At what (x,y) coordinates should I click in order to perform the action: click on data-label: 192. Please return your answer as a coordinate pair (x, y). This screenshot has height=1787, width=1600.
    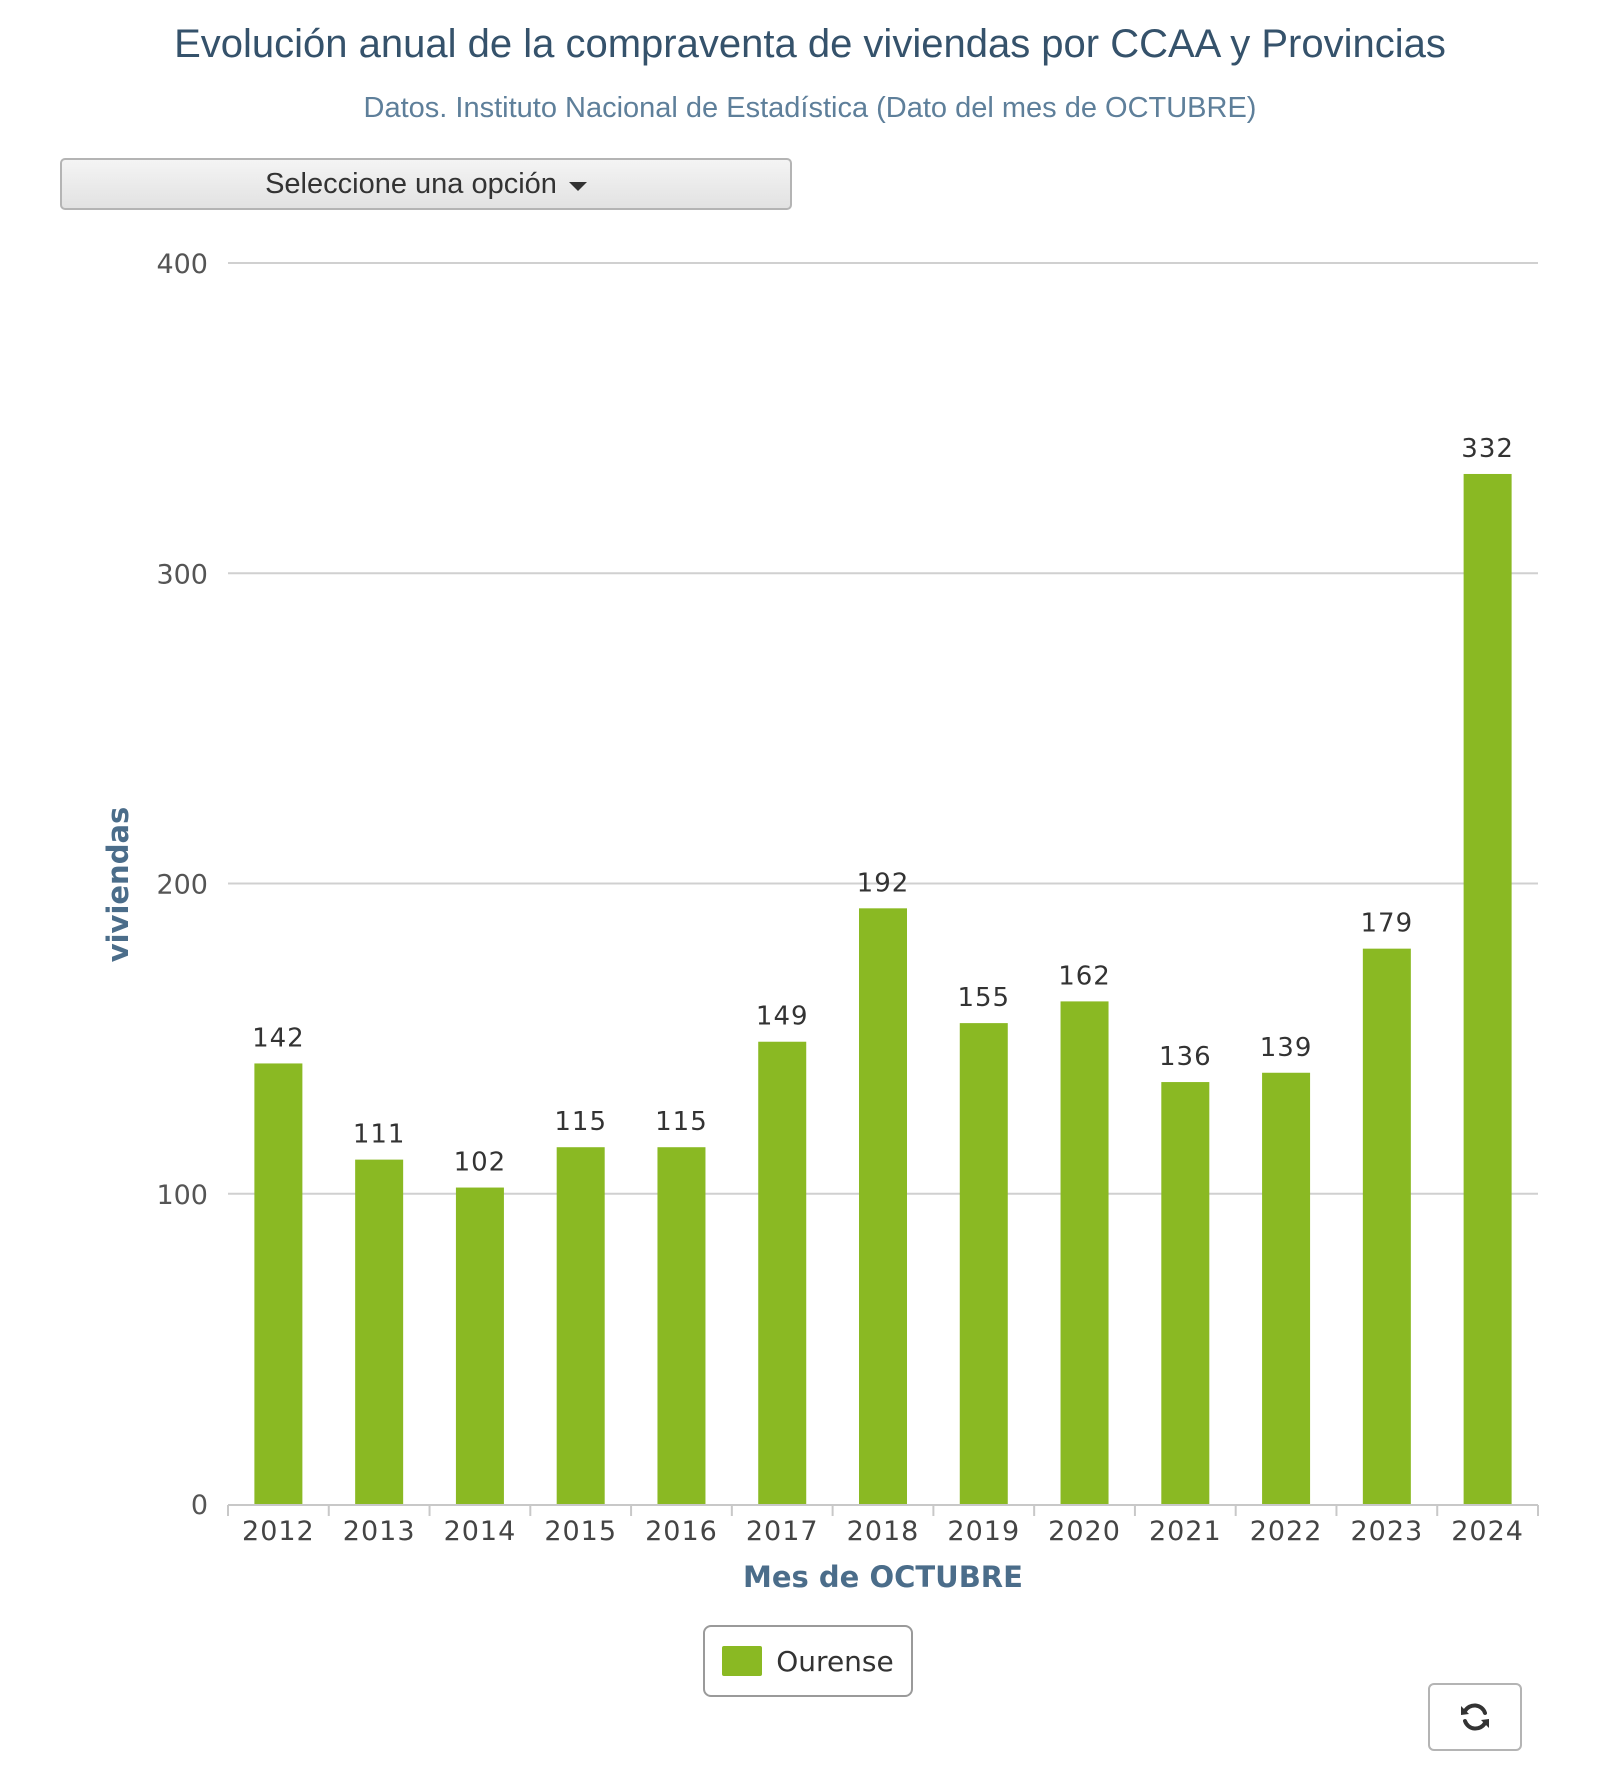
    Looking at the image, I should click on (883, 883).